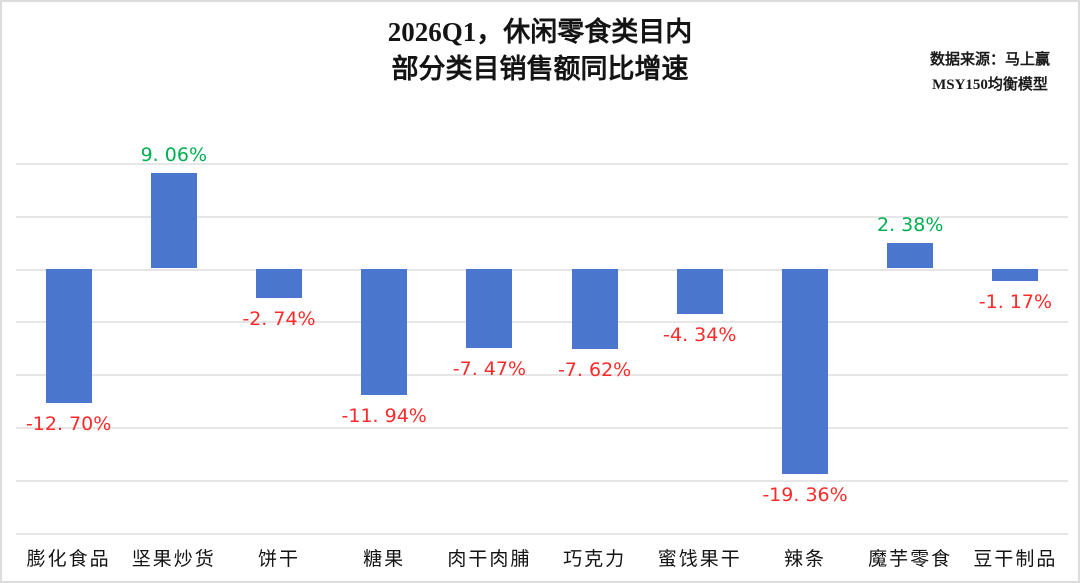  Describe the element at coordinates (279, 318) in the screenshot. I see `value-label-3: -2. 74%` at that location.